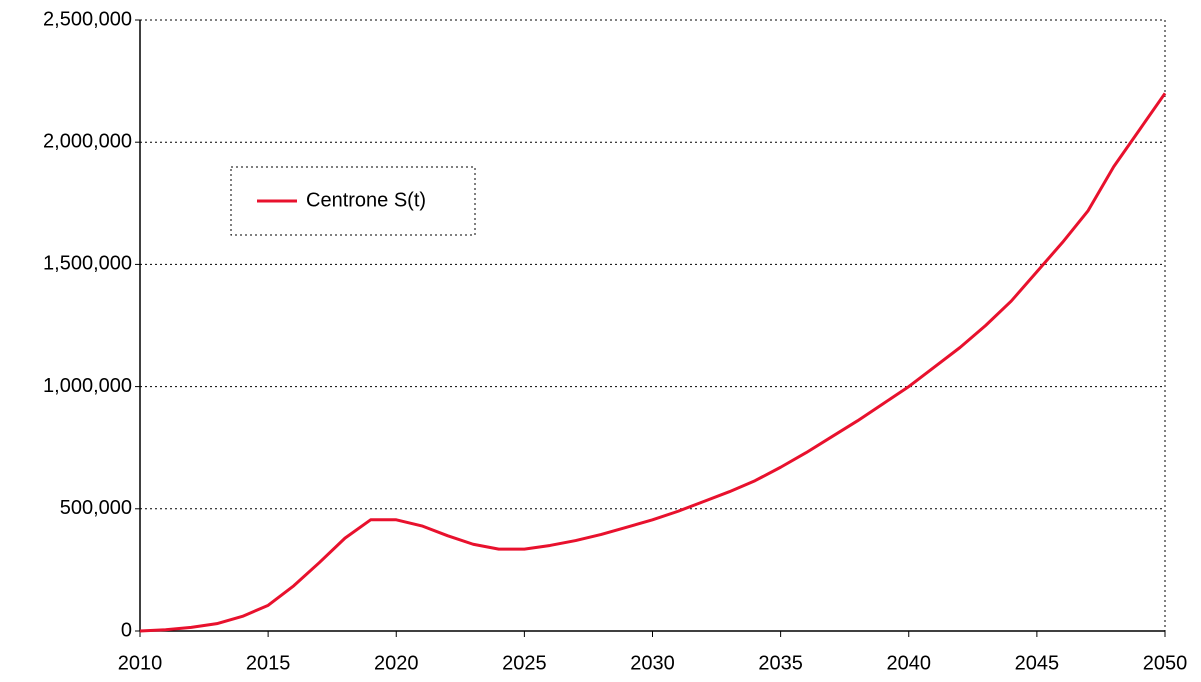 Image resolution: width=1201 pixels, height=682 pixels. Describe the element at coordinates (96, 508) in the screenshot. I see `y-tick-label: 500,000` at that location.